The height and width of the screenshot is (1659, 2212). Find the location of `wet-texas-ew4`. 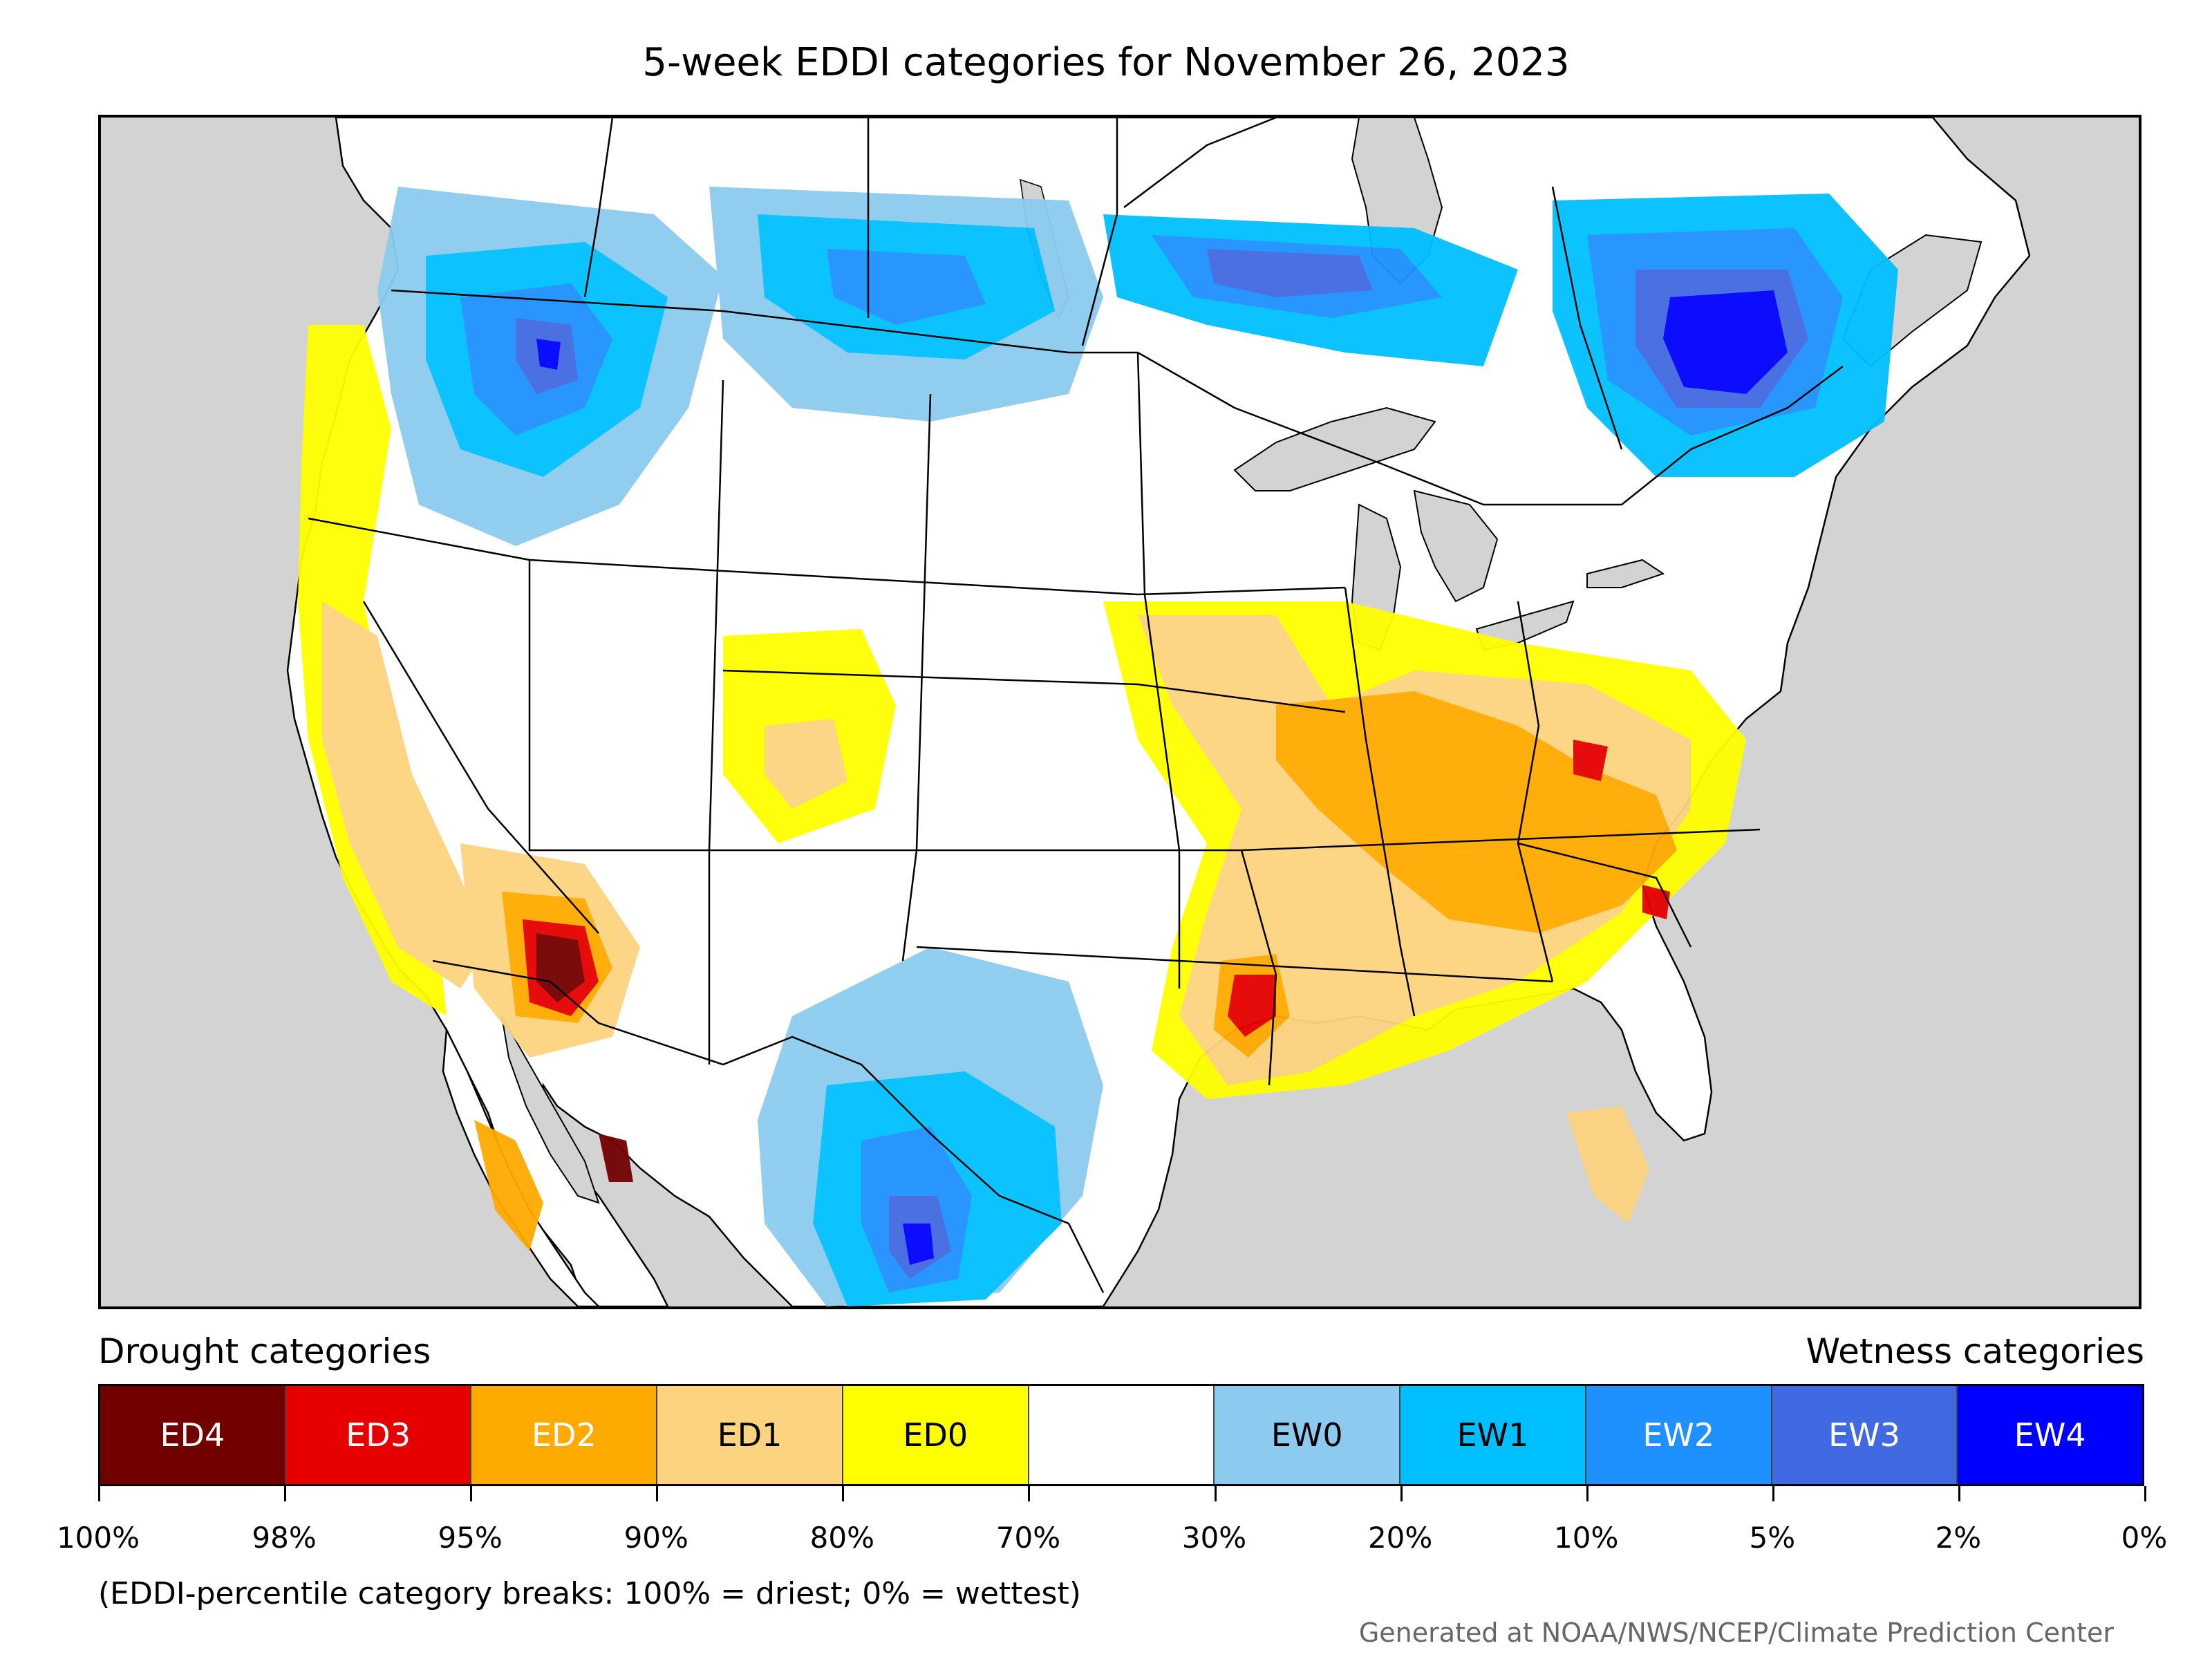

wet-texas-ew4 is located at coordinates (918, 1244).